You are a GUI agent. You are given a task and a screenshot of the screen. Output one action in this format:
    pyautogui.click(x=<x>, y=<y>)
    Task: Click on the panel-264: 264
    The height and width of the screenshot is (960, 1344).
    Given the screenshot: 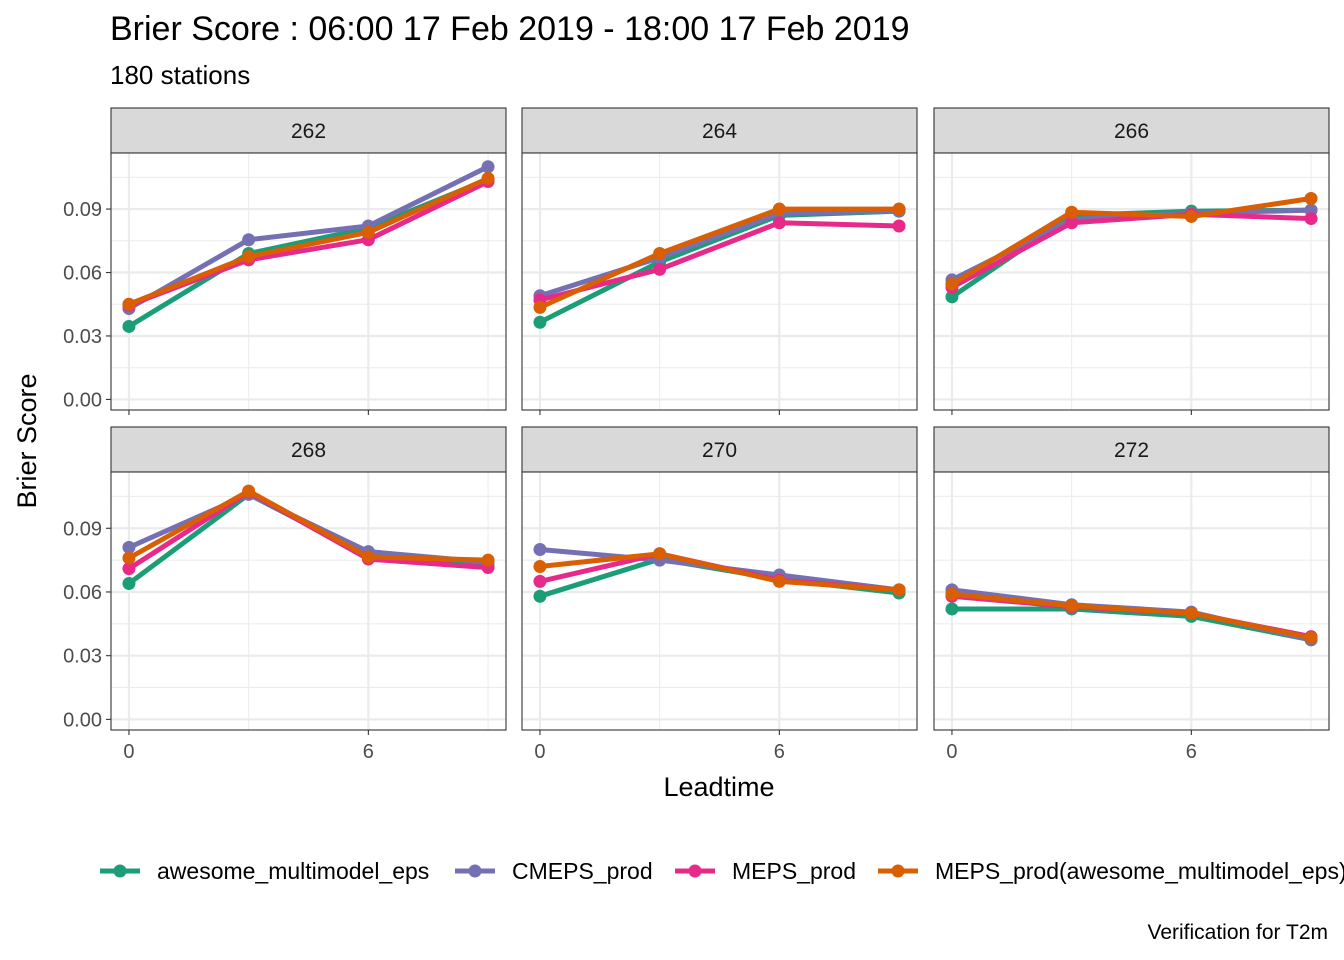 What is the action you would take?
    pyautogui.click(x=719, y=261)
    